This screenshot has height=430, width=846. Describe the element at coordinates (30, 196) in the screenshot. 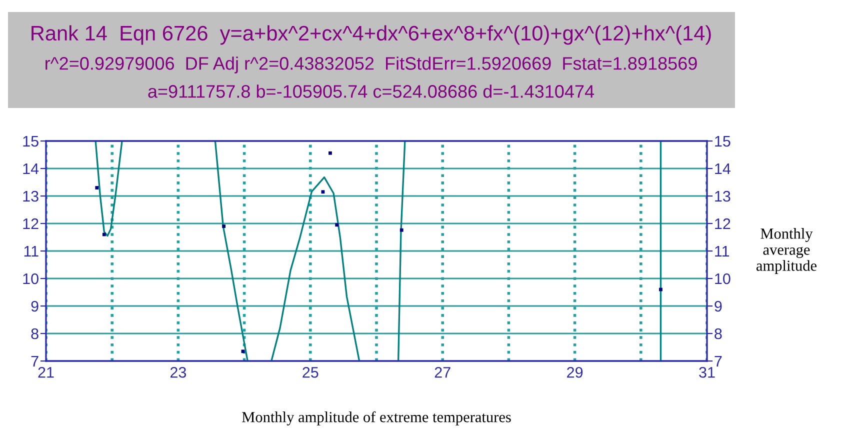

I see `y-tick-label: 13` at that location.